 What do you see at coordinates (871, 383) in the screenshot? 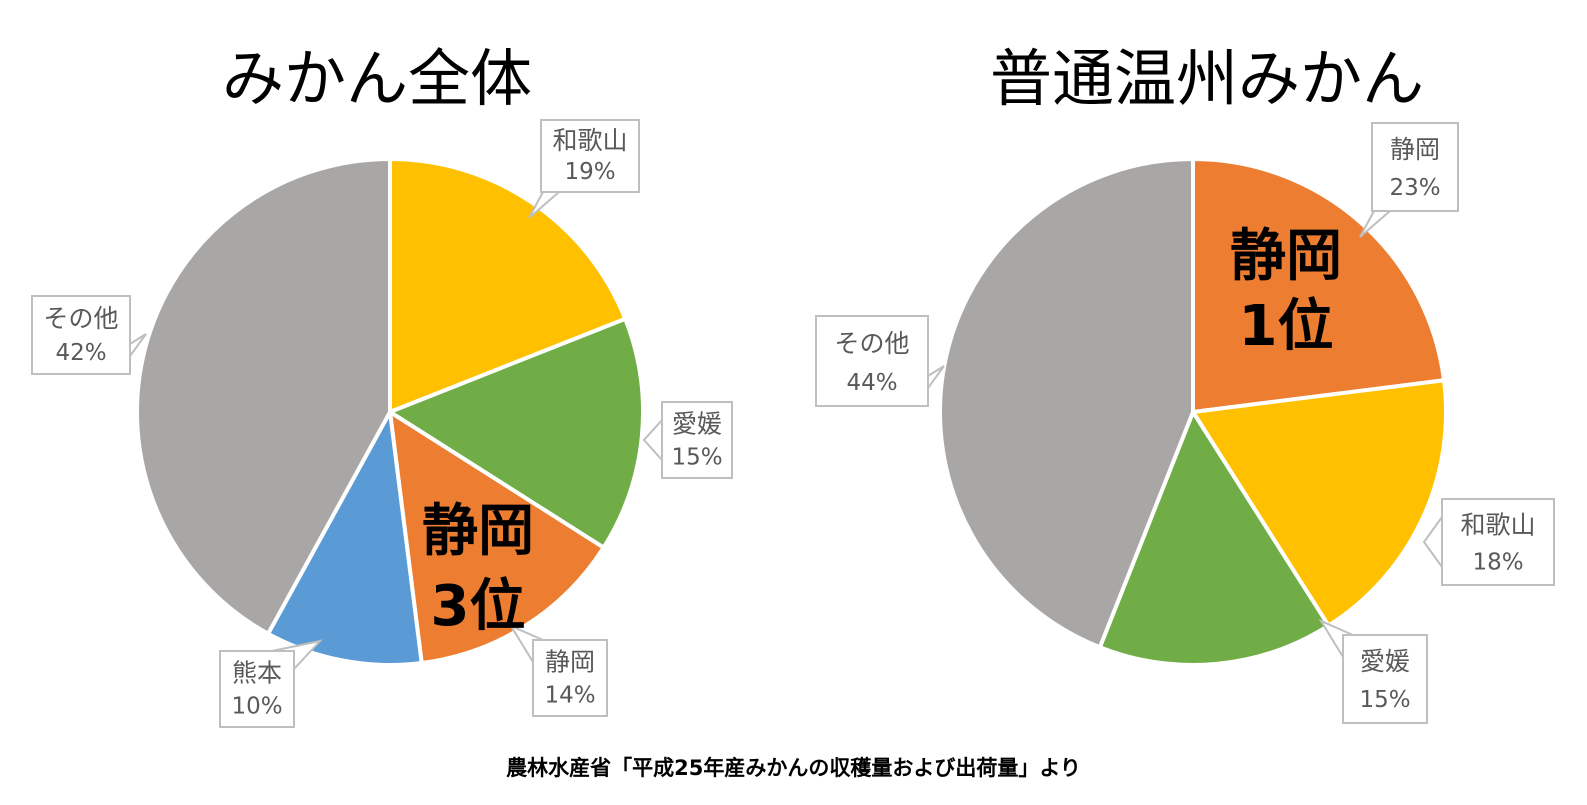
I see `data-label-value: 44%` at bounding box center [871, 383].